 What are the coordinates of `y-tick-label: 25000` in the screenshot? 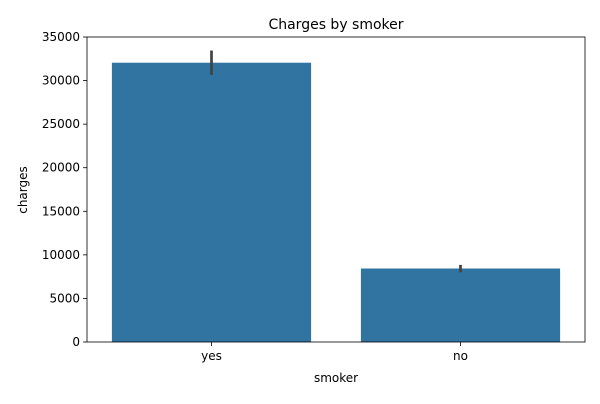 It's located at (61, 124).